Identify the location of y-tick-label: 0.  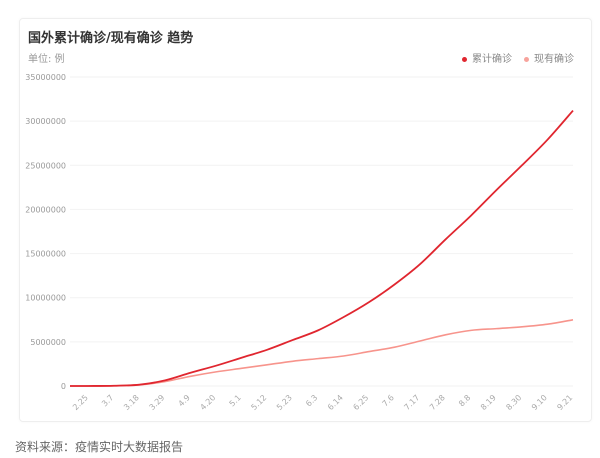
(63, 386).